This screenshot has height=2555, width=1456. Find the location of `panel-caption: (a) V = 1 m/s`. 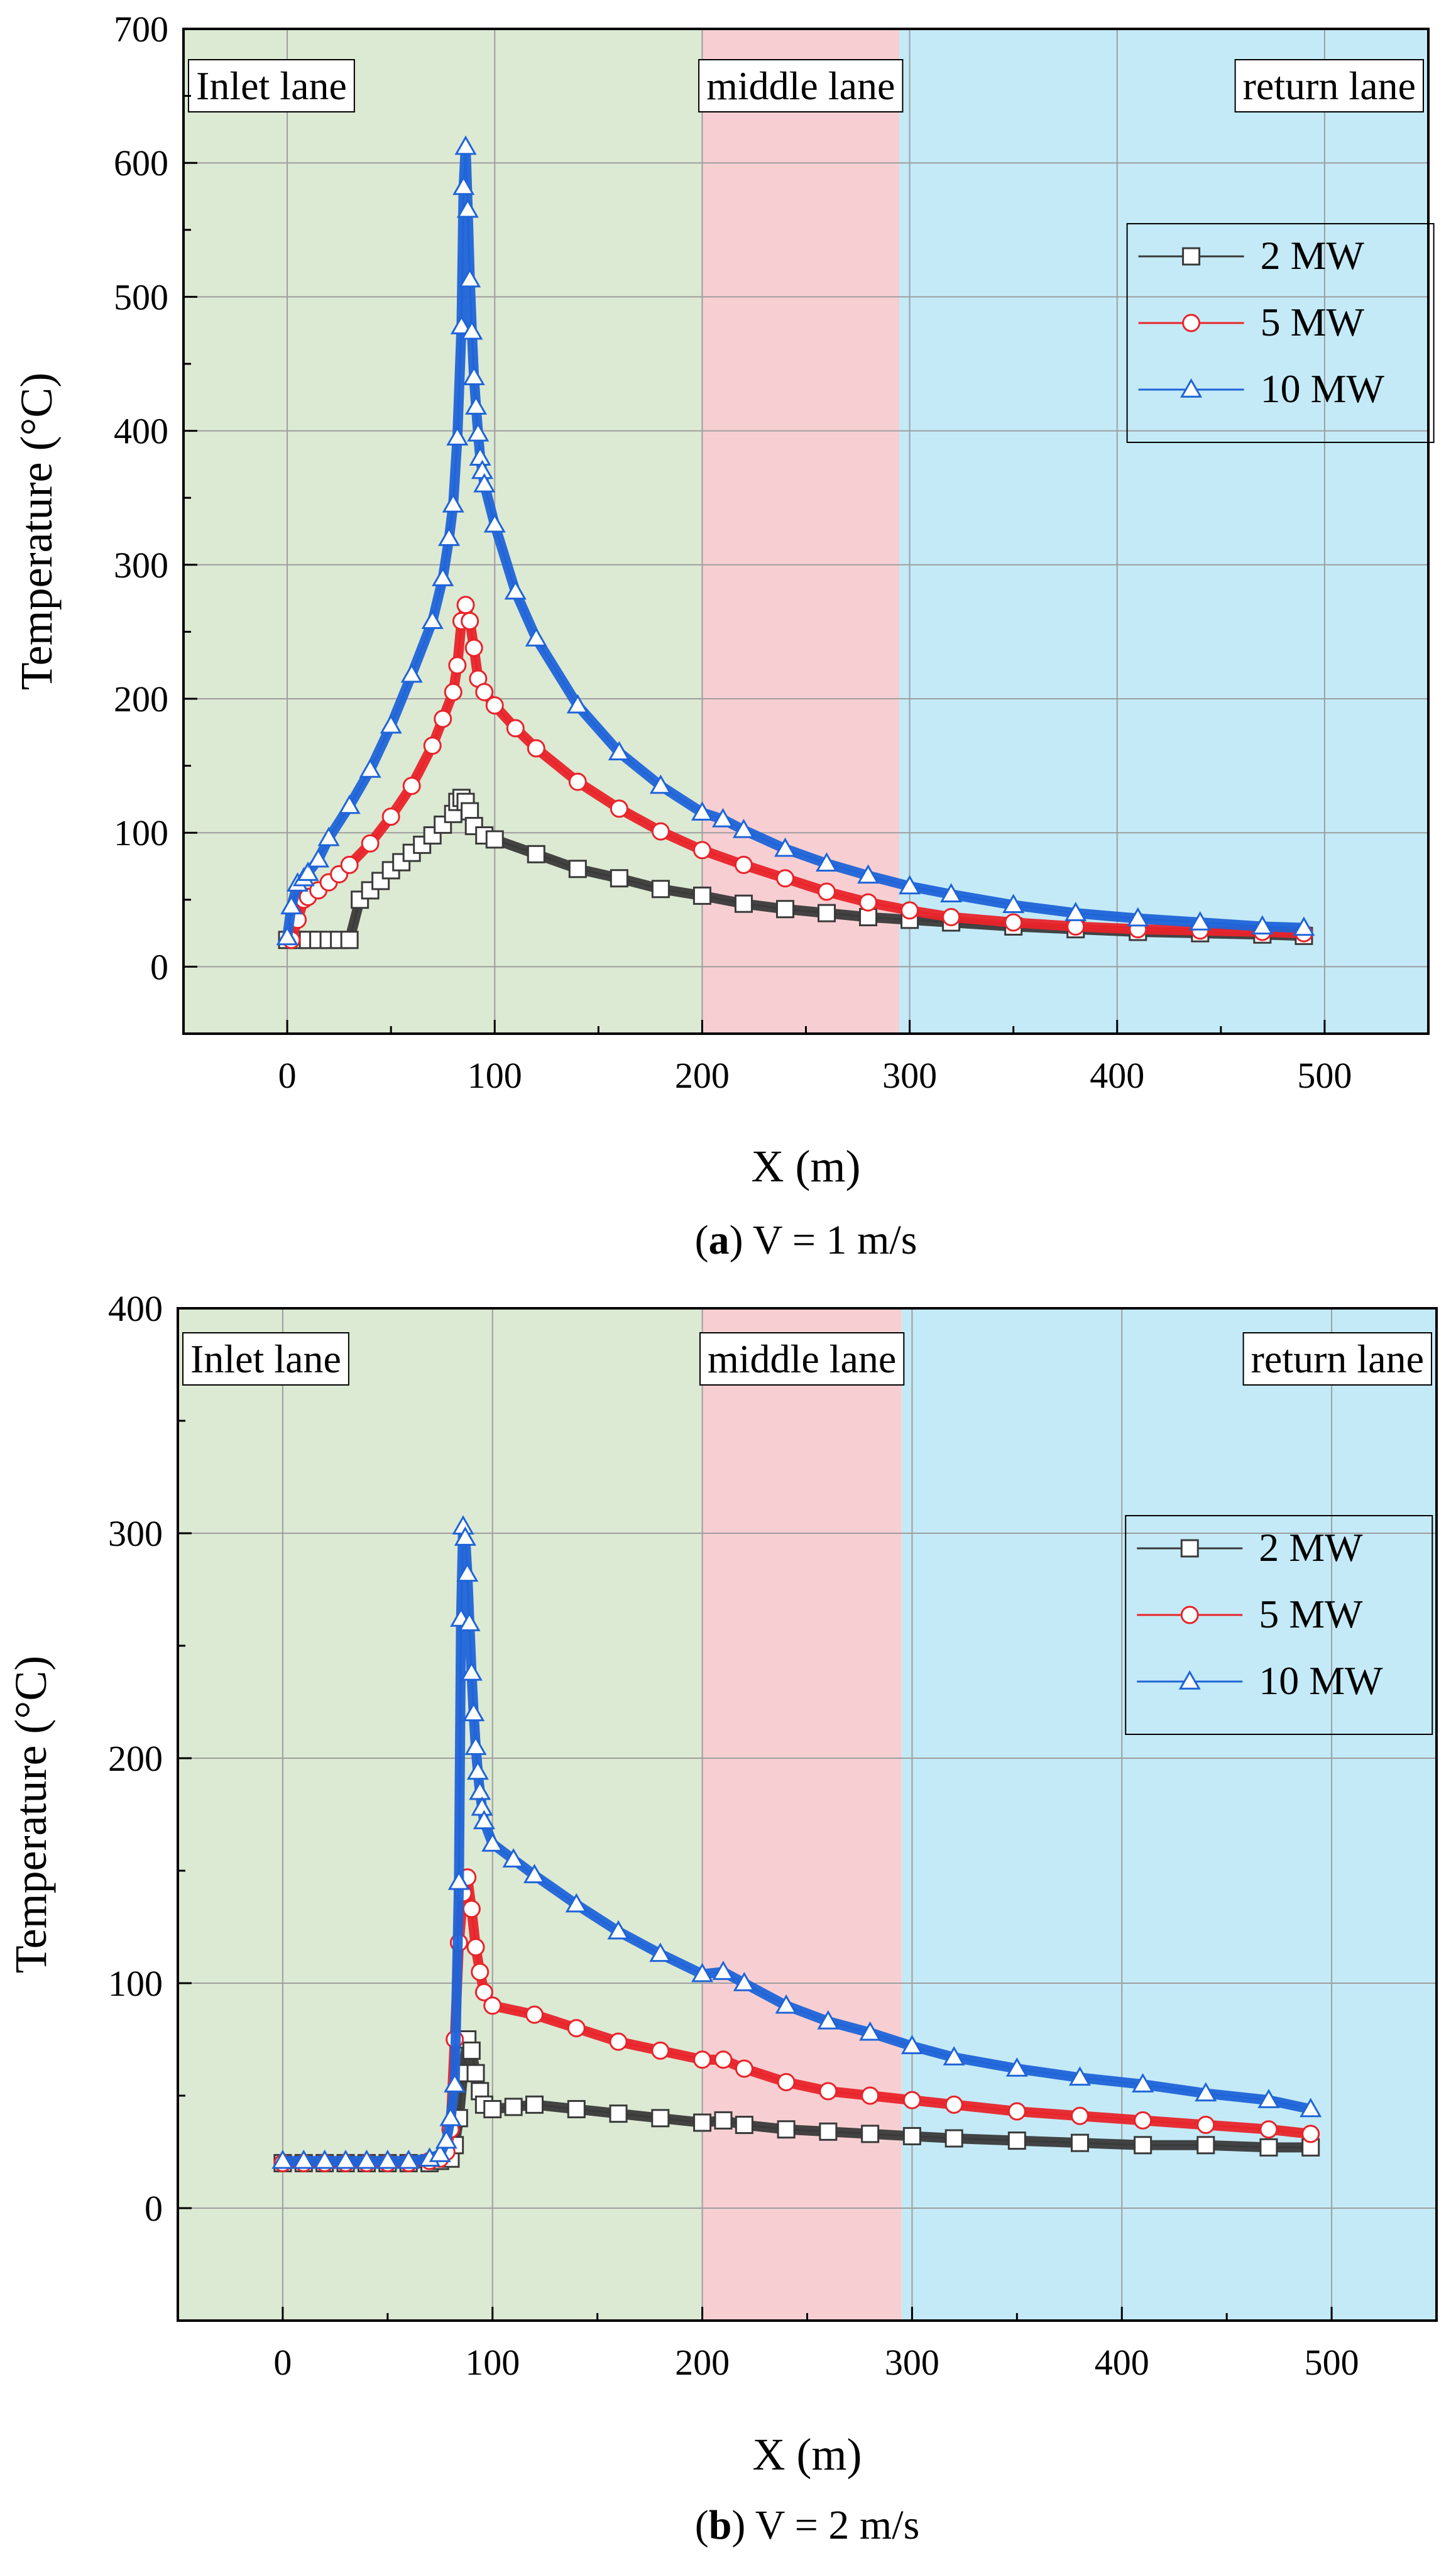

panel-caption: (a) V = 1 m/s is located at coordinates (806, 1240).